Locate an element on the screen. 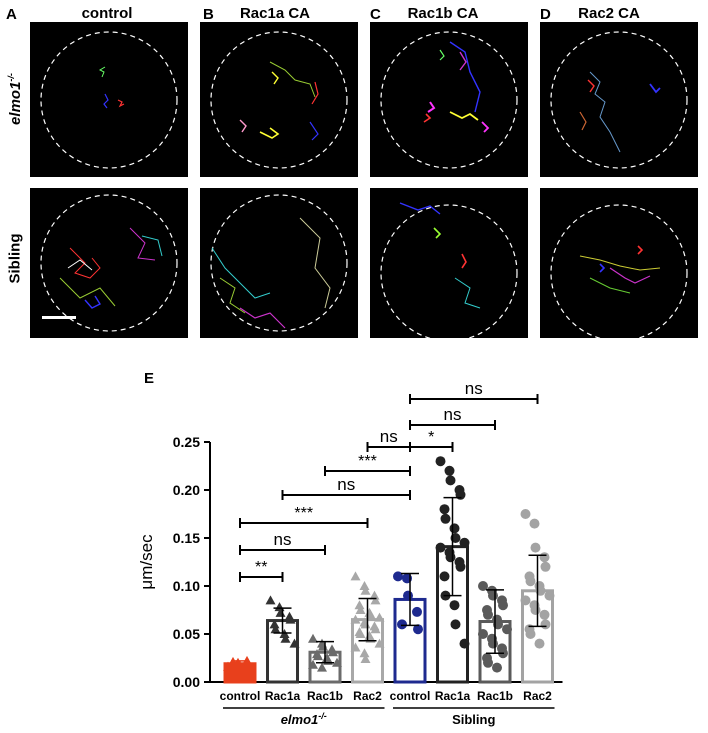 The width and height of the screenshot is (708, 733). x-tick-label: Rac1b is located at coordinates (325, 696).